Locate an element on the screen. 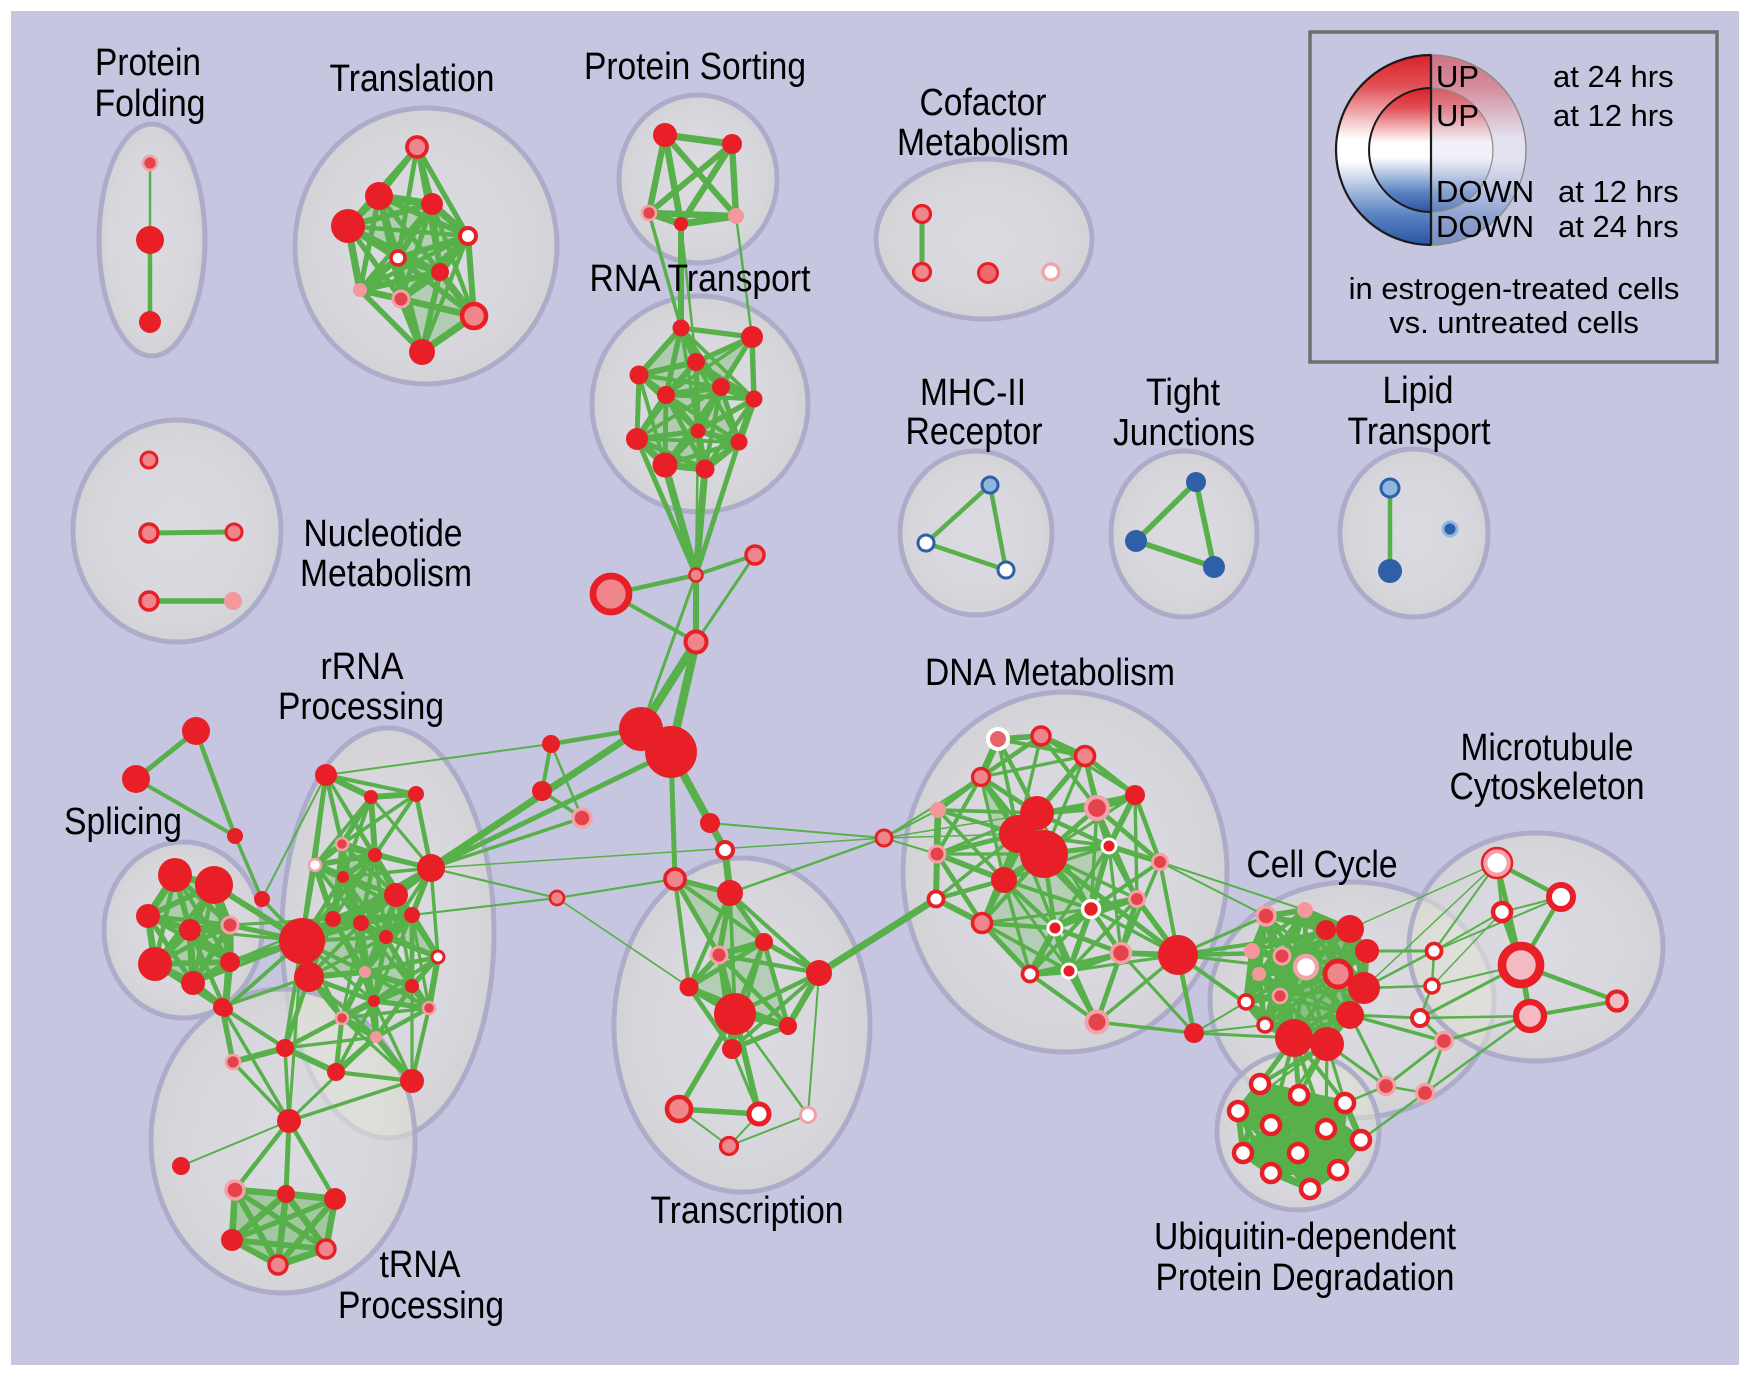 This screenshot has width=1750, height=1381. svg-text: Junctions is located at coordinates (1184, 433).